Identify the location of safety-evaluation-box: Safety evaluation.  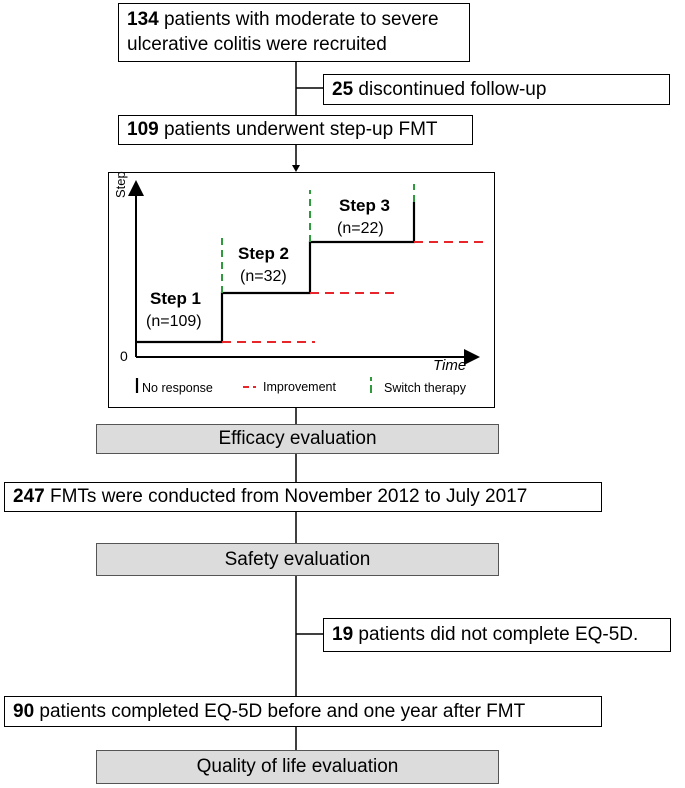
(297, 559).